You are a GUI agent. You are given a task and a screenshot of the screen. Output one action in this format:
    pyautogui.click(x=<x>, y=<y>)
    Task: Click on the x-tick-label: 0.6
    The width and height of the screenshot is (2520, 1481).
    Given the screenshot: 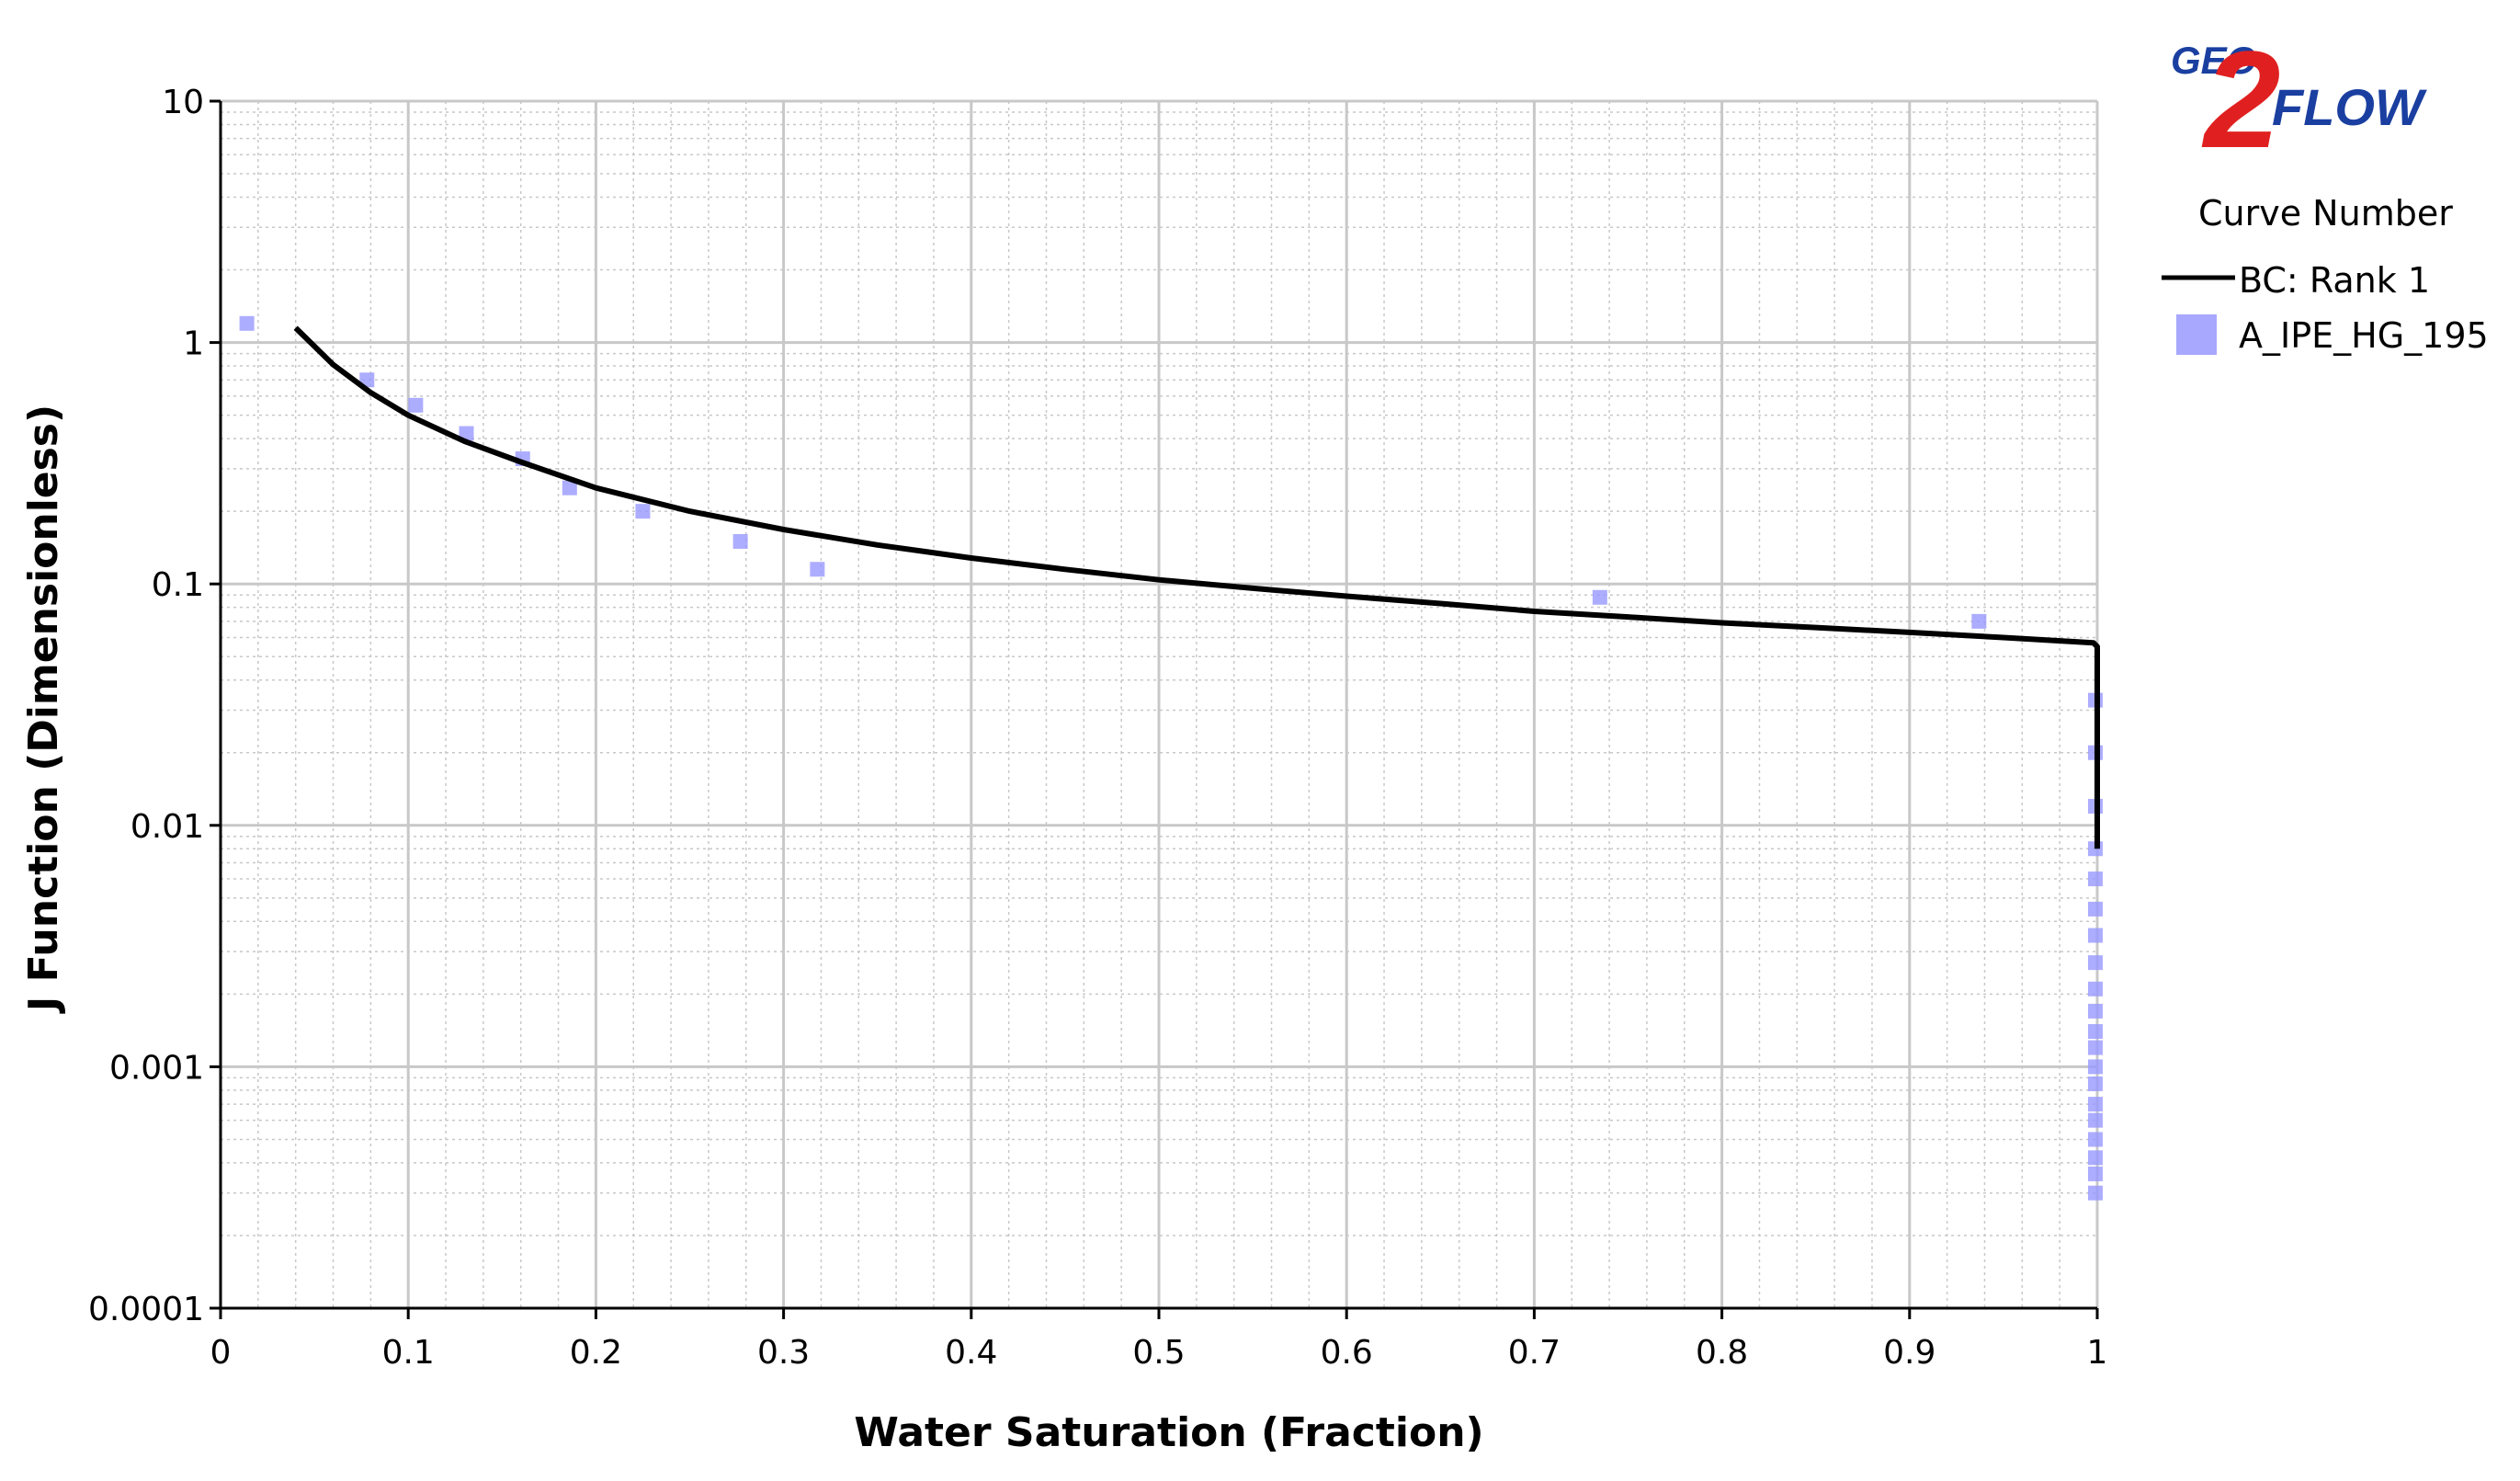 What is the action you would take?
    pyautogui.click(x=1347, y=1353)
    